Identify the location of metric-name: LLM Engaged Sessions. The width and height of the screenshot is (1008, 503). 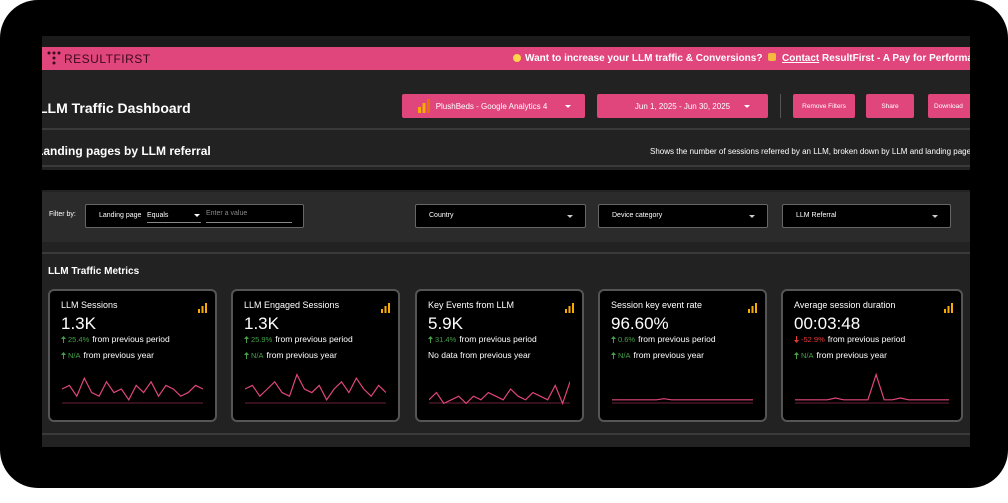
(292, 305).